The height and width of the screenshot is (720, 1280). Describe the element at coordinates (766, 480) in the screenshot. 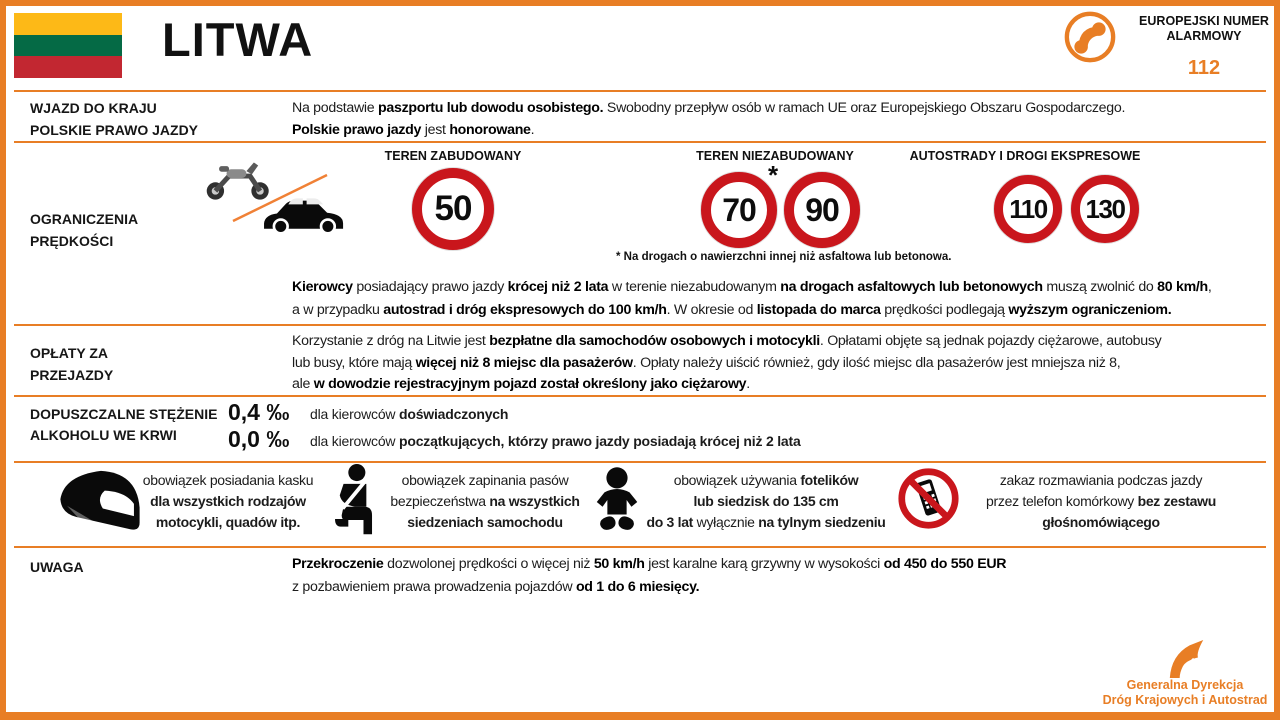

I see `rule-child-seat-line1: obowiązek używania fotelików` at that location.